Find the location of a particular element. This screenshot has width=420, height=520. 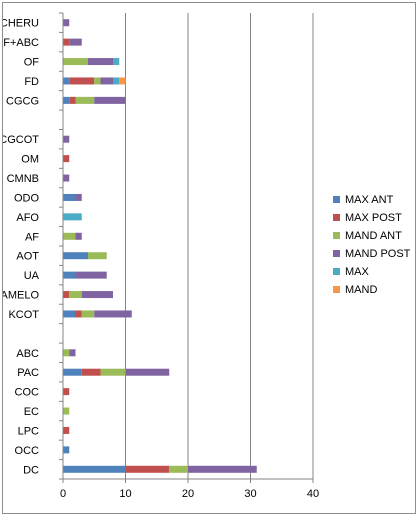

bar-aot-mand-ant is located at coordinates (97, 256).